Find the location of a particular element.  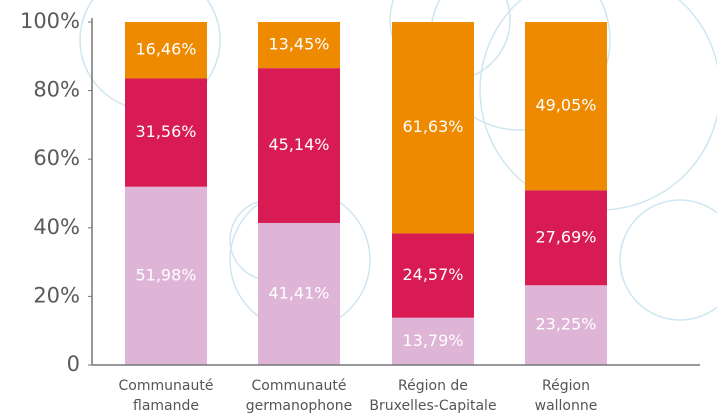

x-tick-label: germanophone is located at coordinates (299, 406).